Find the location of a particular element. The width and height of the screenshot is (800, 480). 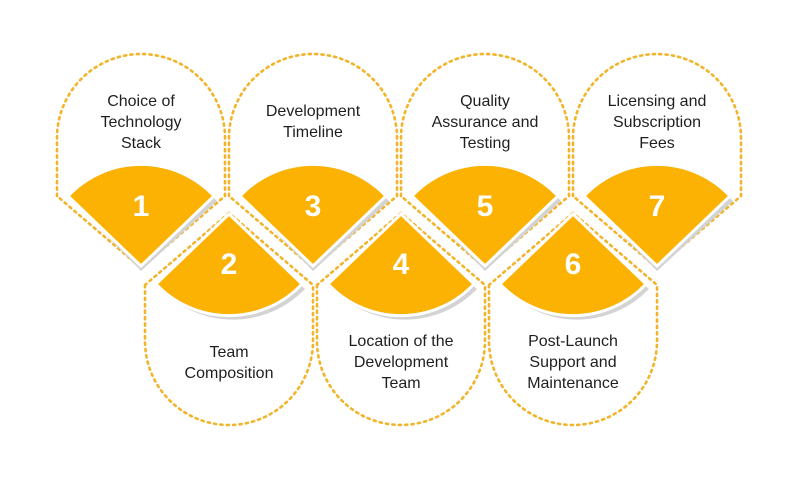

step-1-dashed-outline is located at coordinates (141, 161).